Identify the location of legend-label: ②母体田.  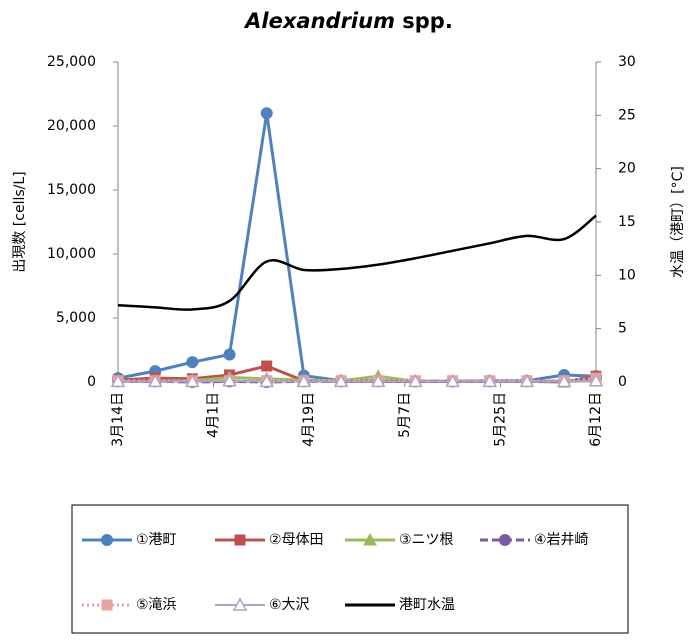
(296, 540).